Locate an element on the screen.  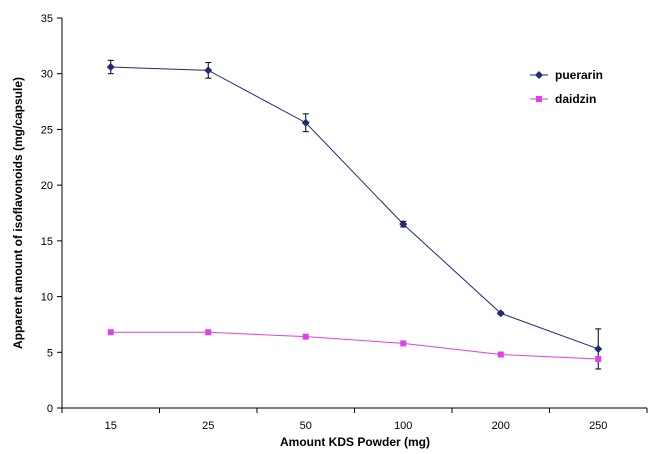
legend: puerarin daidzin is located at coordinates (566, 87).